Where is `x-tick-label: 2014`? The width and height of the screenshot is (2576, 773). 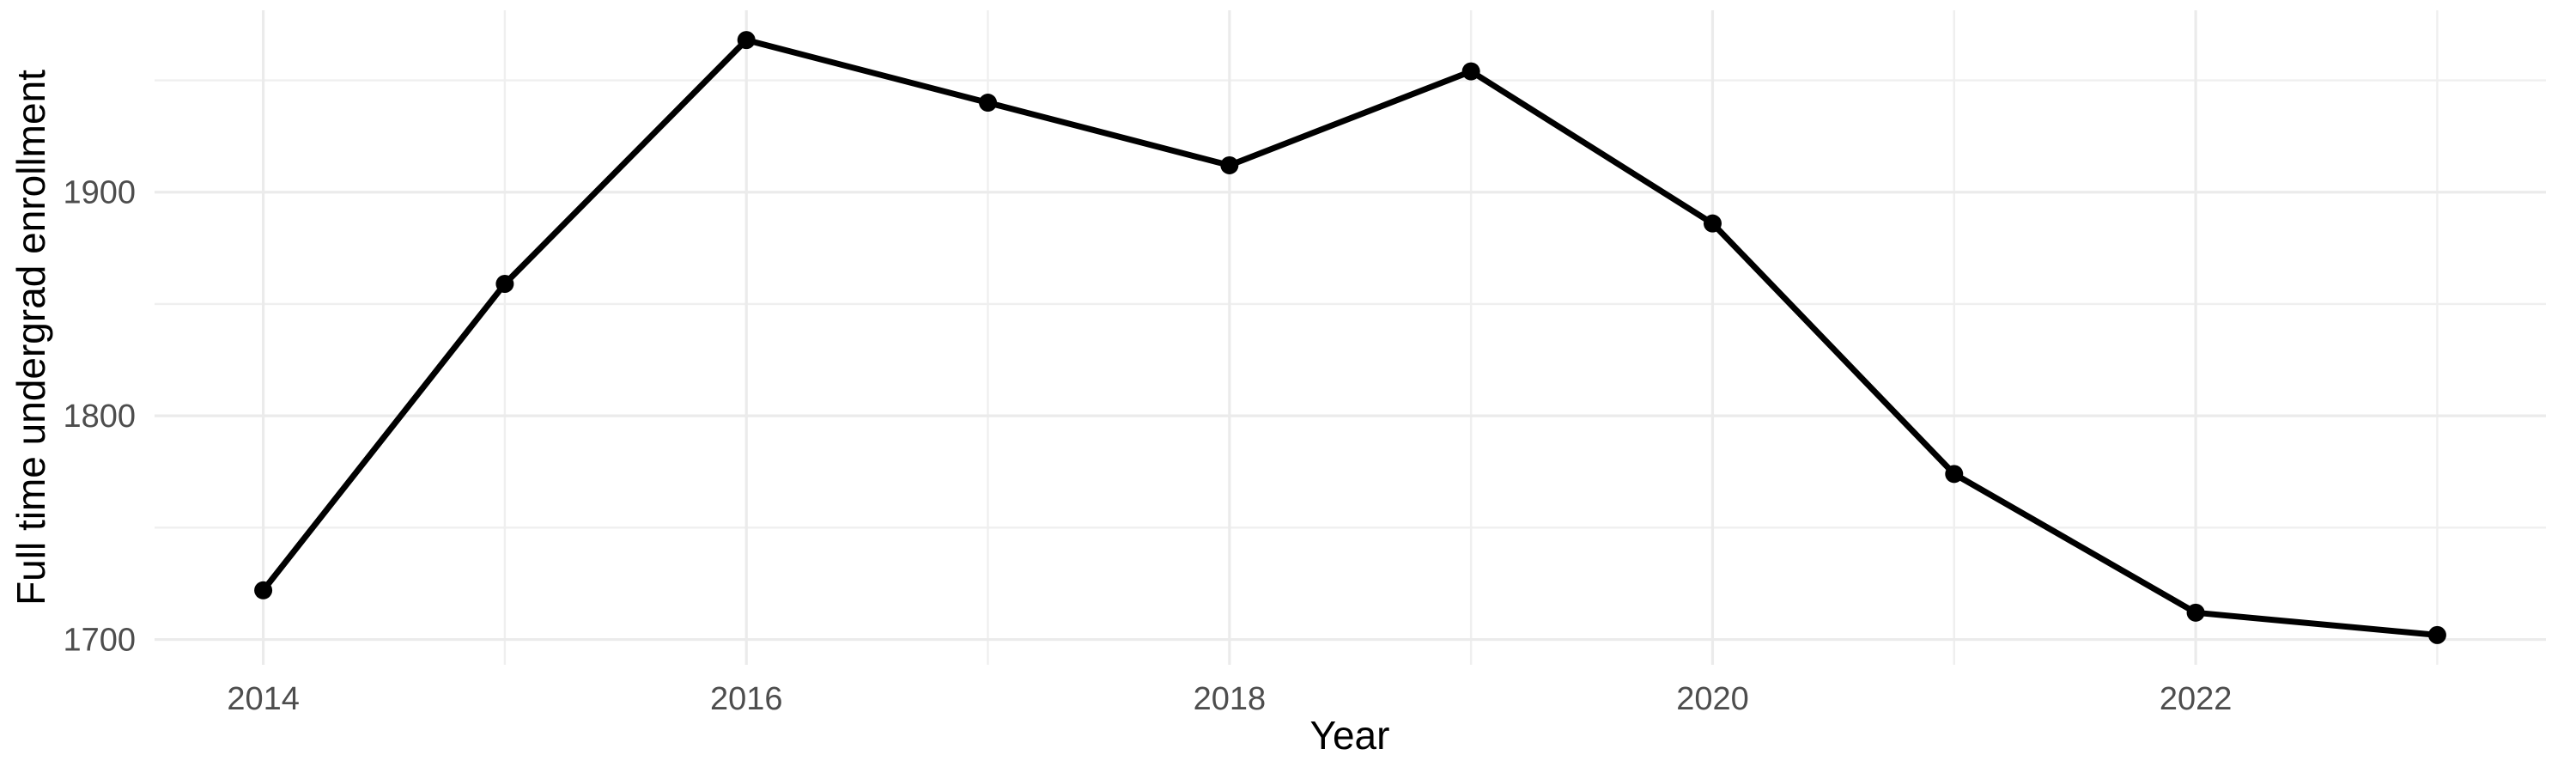
x-tick-label: 2014 is located at coordinates (263, 699).